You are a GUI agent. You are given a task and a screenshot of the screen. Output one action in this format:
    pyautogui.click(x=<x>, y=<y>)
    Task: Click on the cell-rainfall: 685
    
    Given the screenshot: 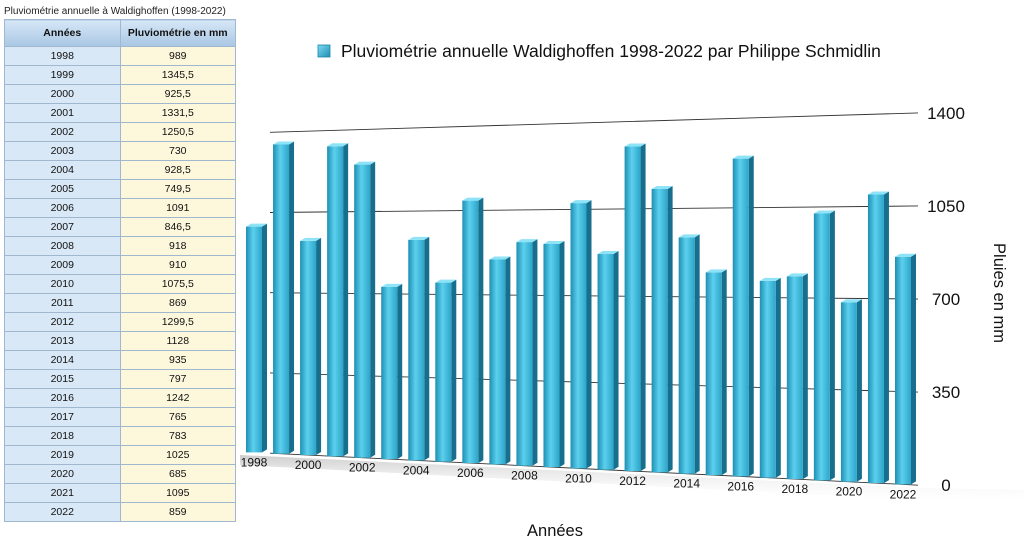 What is the action you would take?
    pyautogui.click(x=177, y=474)
    